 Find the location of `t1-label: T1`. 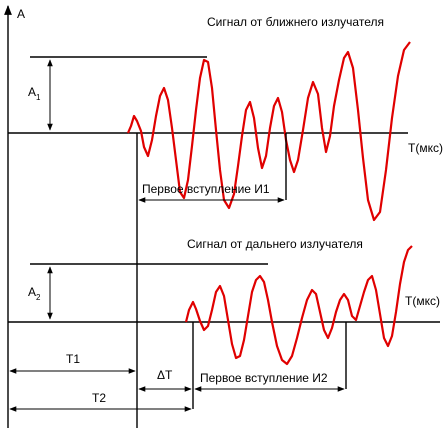

t1-label: T1 is located at coordinates (73, 359).